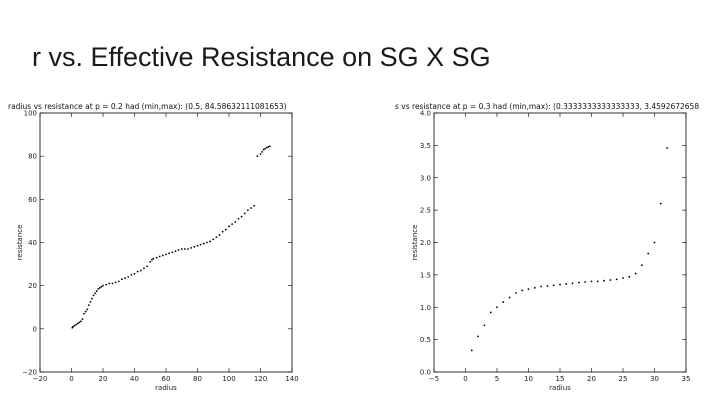  Describe the element at coordinates (32, 243) in the screenshot. I see `y-tick-label: 40` at that location.